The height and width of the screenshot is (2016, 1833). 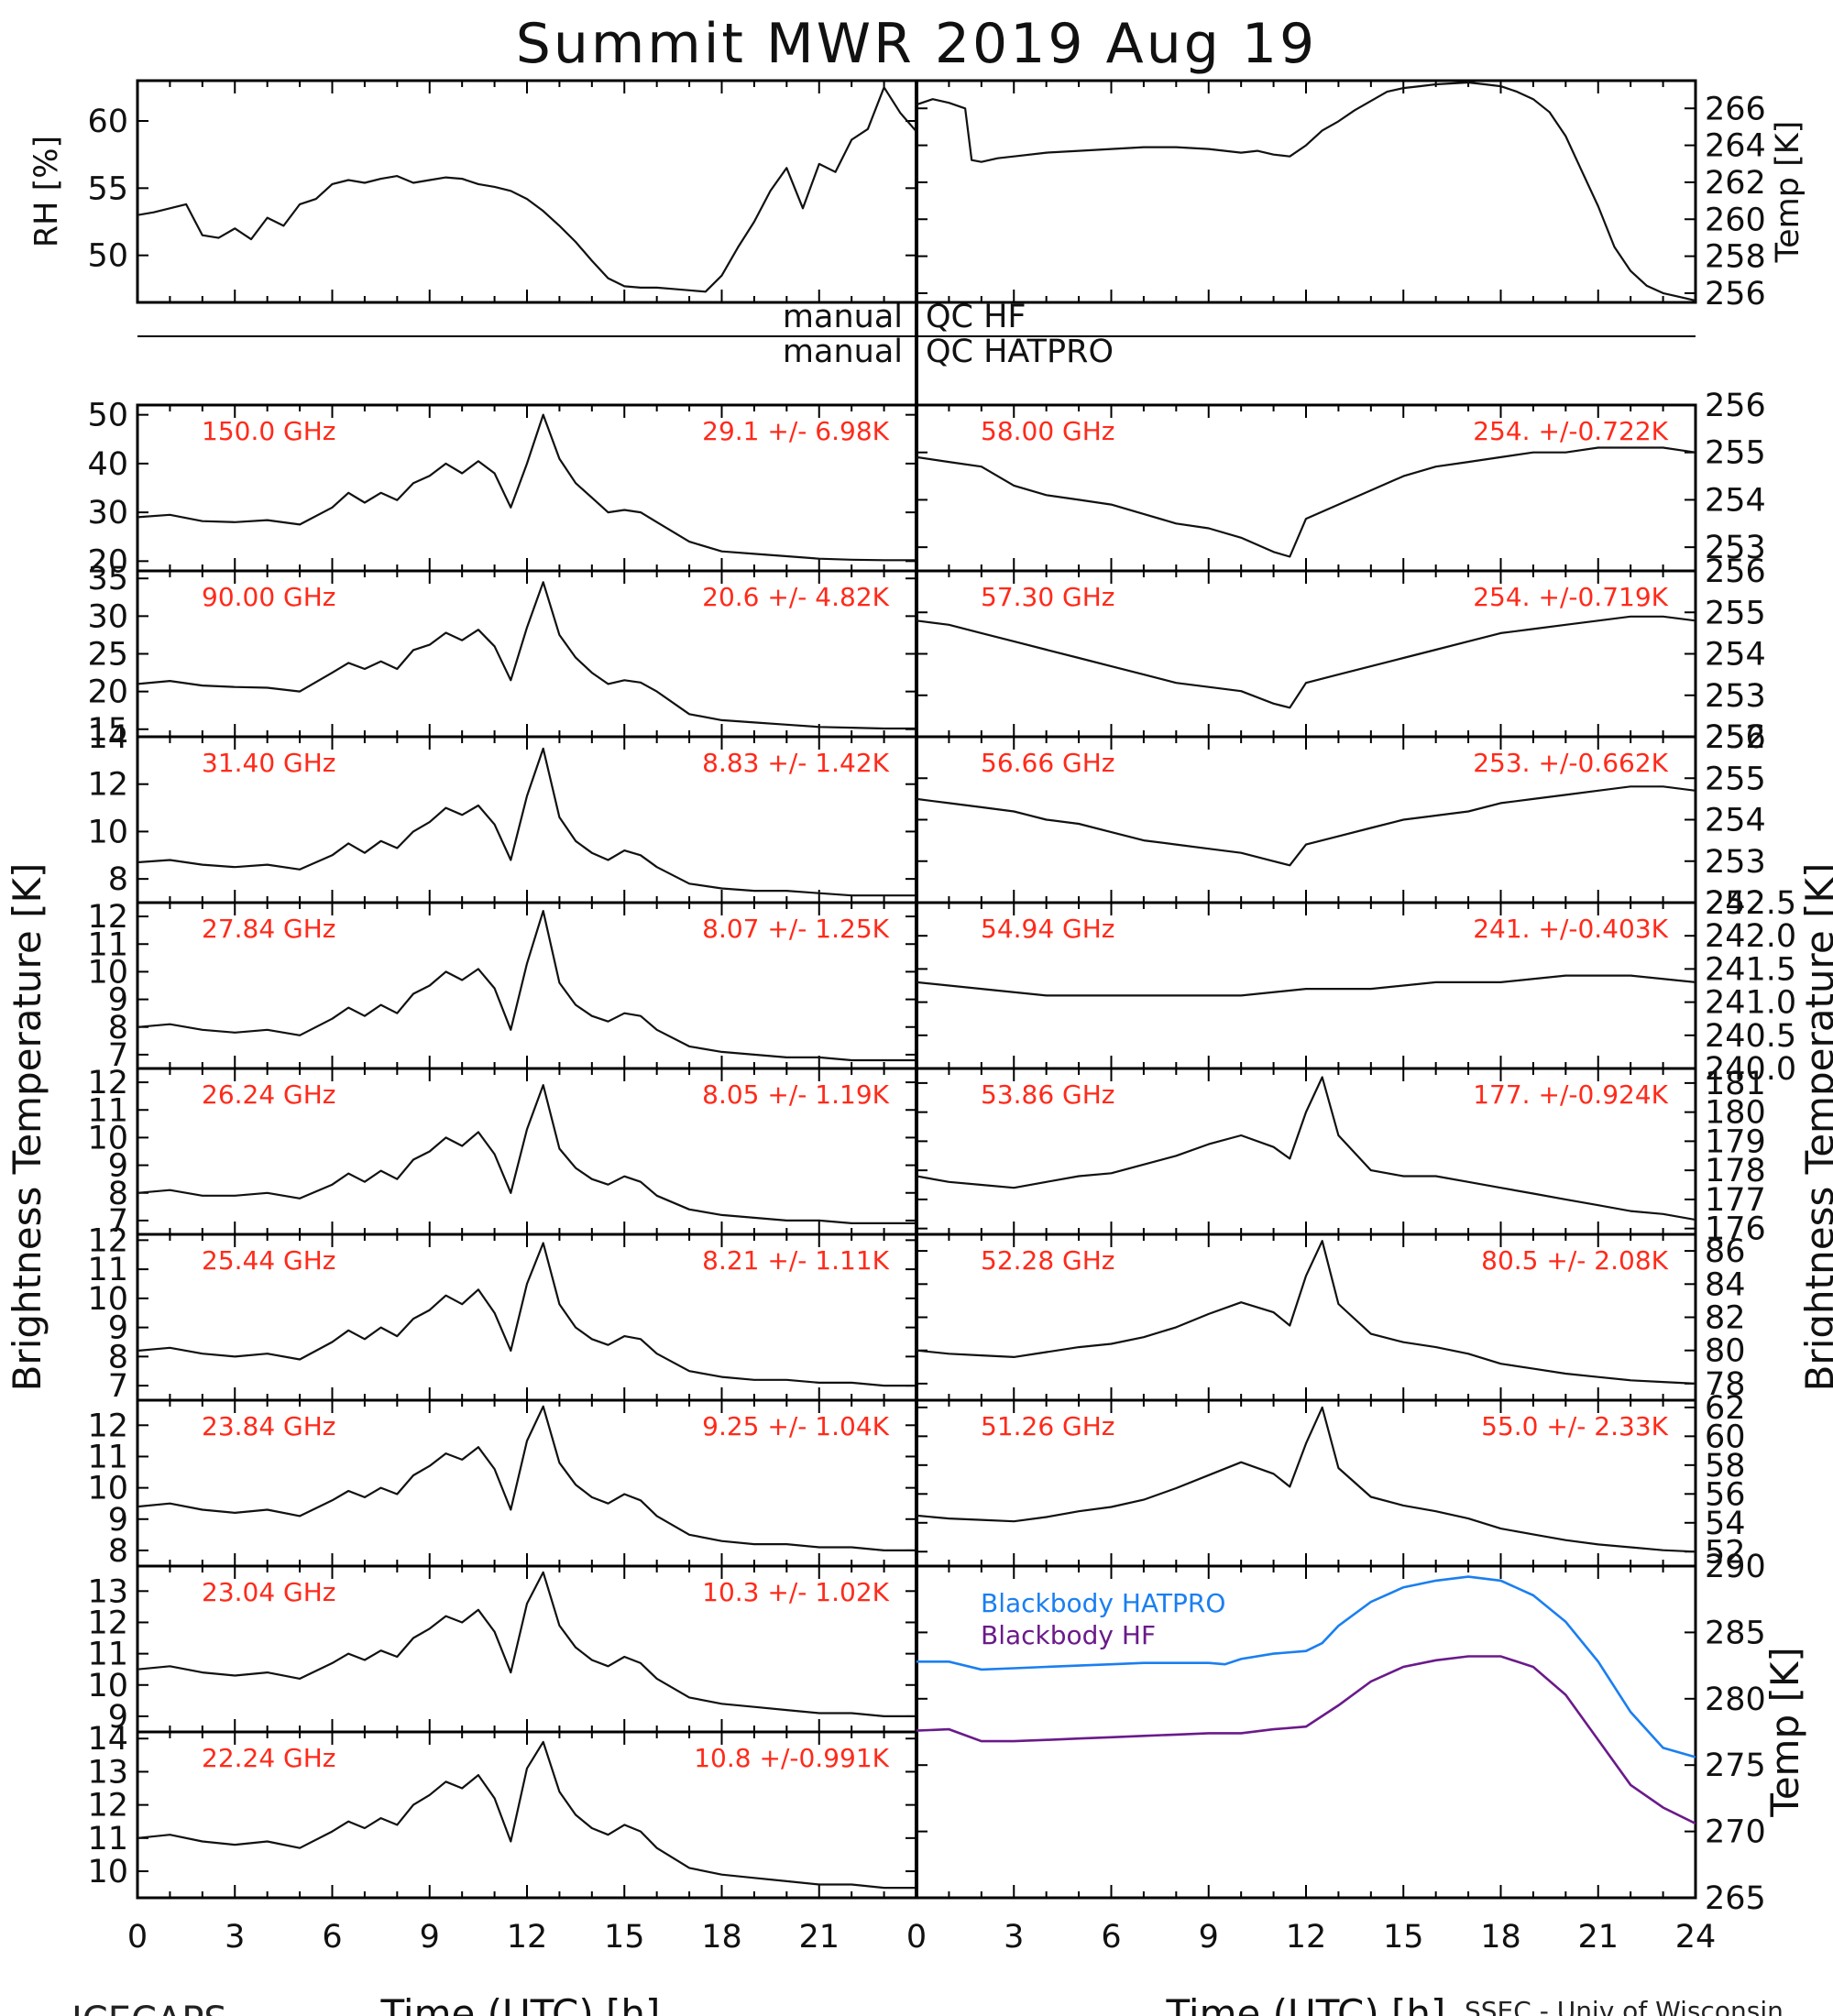 What do you see at coordinates (1735, 183) in the screenshot?
I see `y-tick-label: 262` at bounding box center [1735, 183].